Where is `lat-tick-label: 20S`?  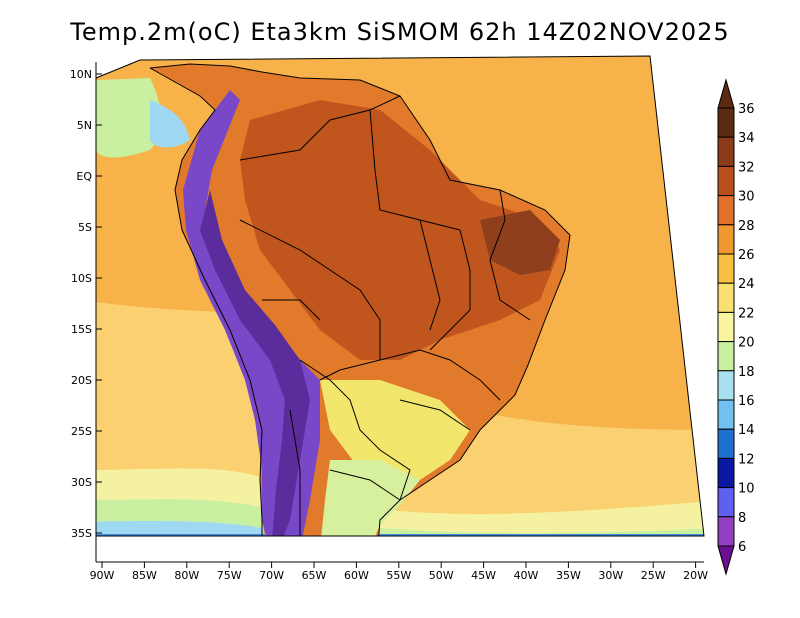 lat-tick-label: 20S is located at coordinates (81, 380).